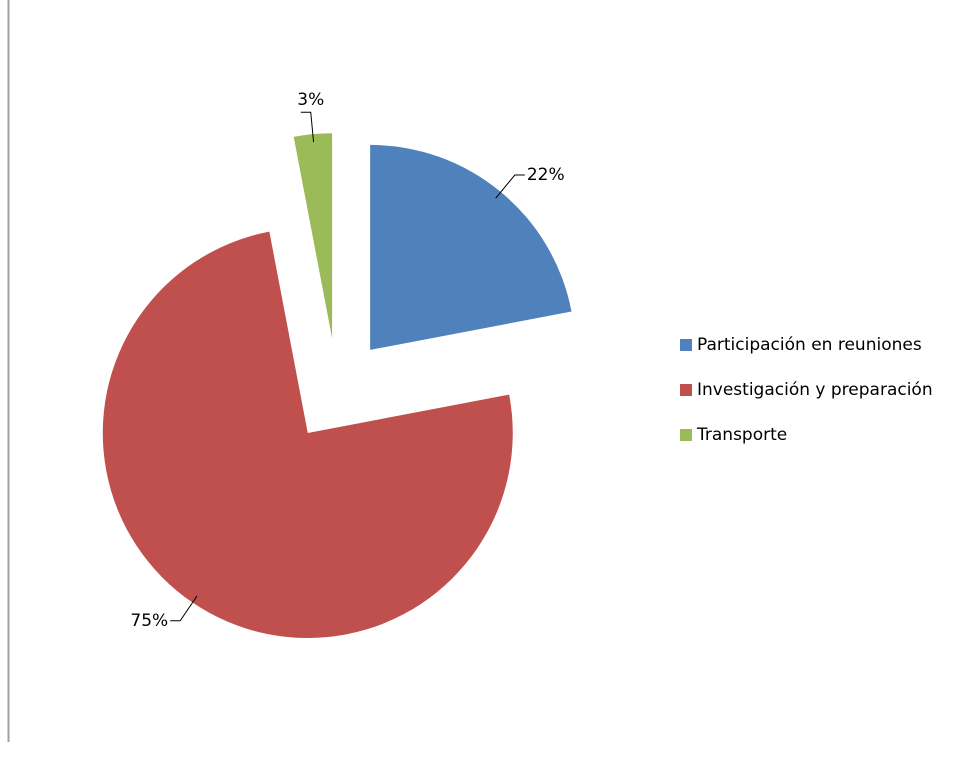 This screenshot has height=760, width=979. What do you see at coordinates (741, 435) in the screenshot?
I see `legend-label: Transporte` at bounding box center [741, 435].